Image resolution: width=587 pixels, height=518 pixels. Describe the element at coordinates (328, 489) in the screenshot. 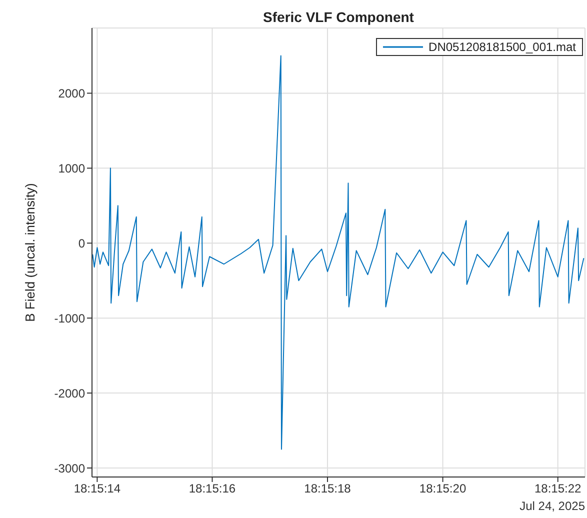

I see `x-tick-label: 18:15:18` at that location.